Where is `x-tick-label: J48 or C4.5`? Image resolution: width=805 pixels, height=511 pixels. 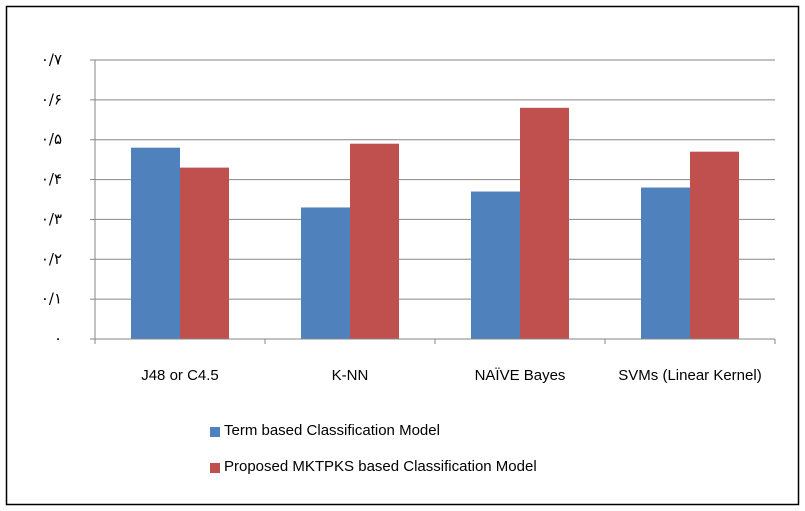
x-tick-label: J48 or C4.5 is located at coordinates (180, 375).